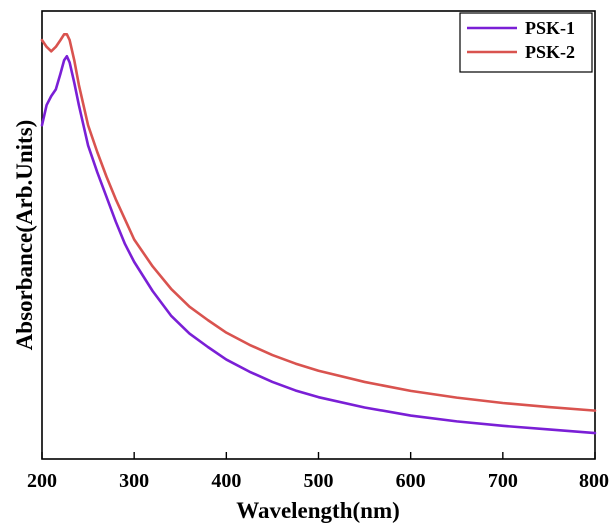 This screenshot has height=527, width=611. I want to click on x-tick-label-500: 500, so click(319, 481).